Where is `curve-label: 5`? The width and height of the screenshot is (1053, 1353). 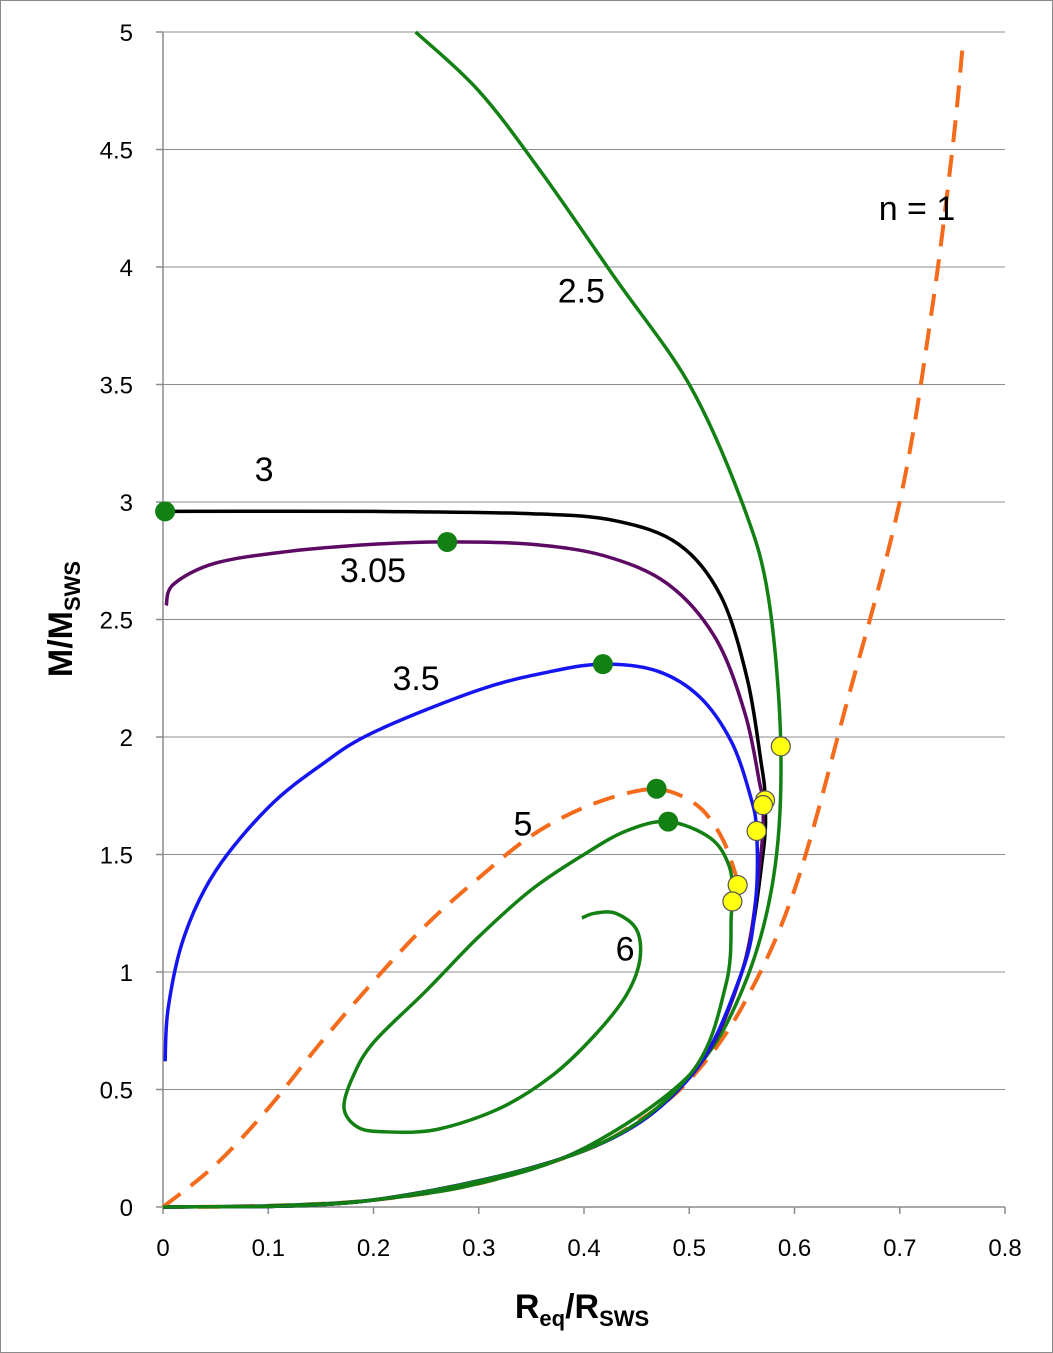
curve-label: 5 is located at coordinates (522, 825).